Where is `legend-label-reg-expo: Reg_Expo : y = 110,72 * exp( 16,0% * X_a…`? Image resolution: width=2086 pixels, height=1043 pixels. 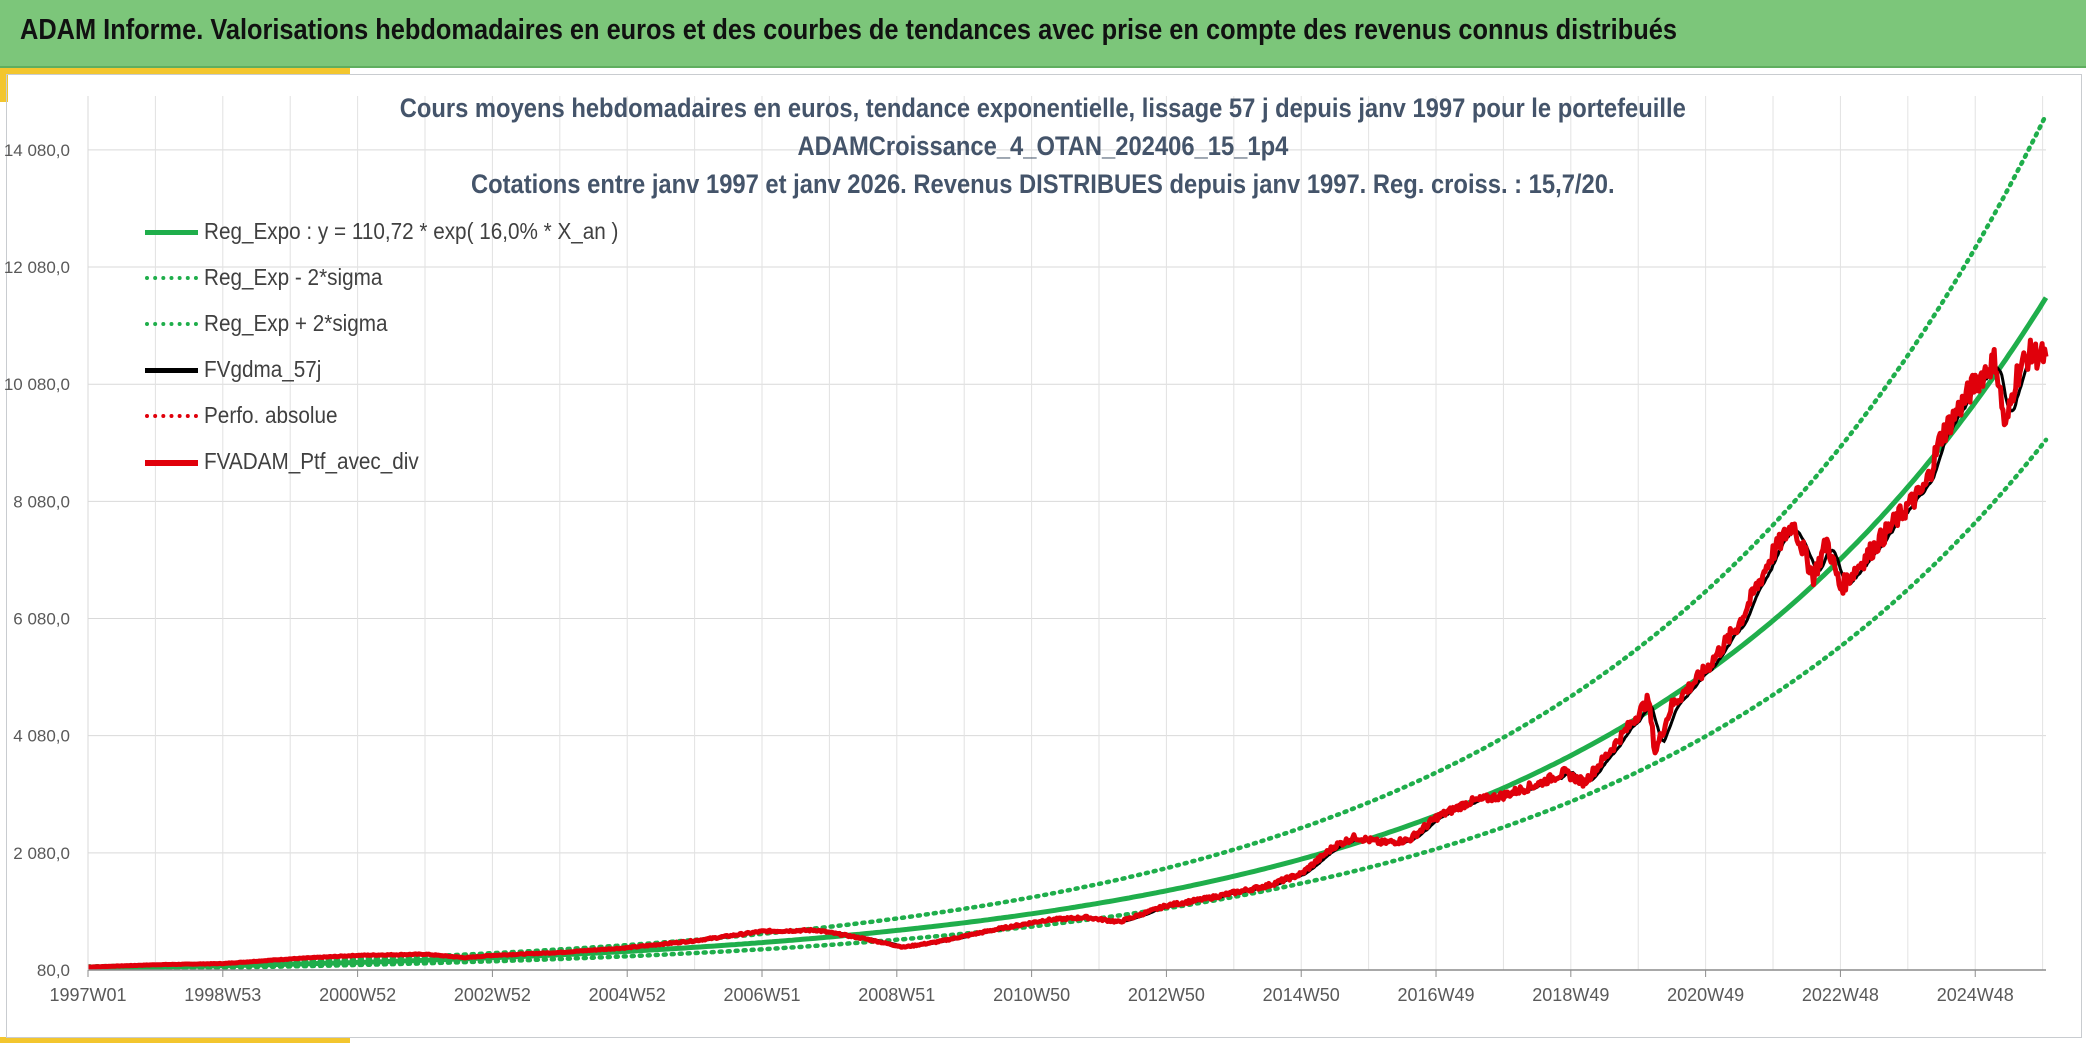
legend-label-reg-expo: Reg_Expo : y = 110,72 * exp( 16,0% * X_a… is located at coordinates (411, 231).